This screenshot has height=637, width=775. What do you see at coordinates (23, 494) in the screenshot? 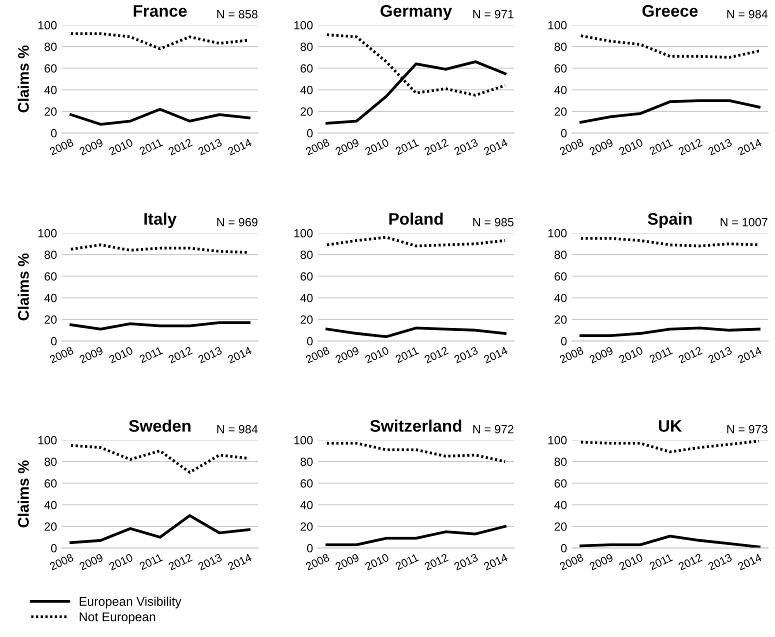
I see `y-axis-title: Claims %` at bounding box center [23, 494].